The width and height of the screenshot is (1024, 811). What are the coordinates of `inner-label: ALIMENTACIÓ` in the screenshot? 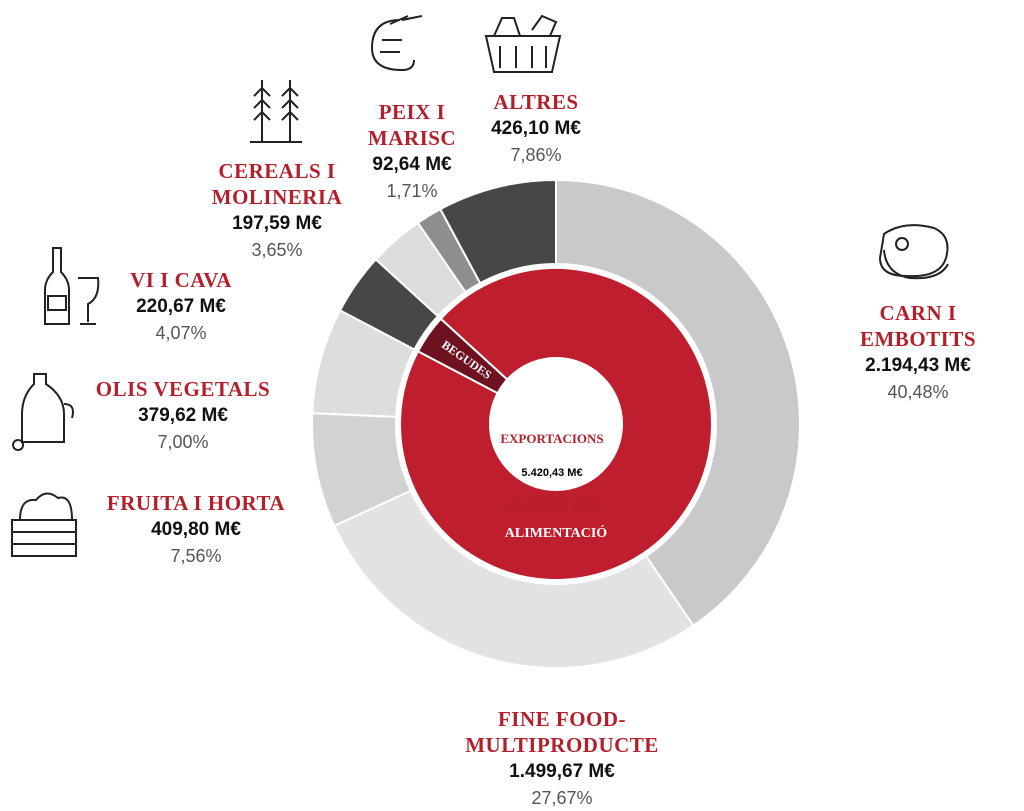 It's located at (556, 532).